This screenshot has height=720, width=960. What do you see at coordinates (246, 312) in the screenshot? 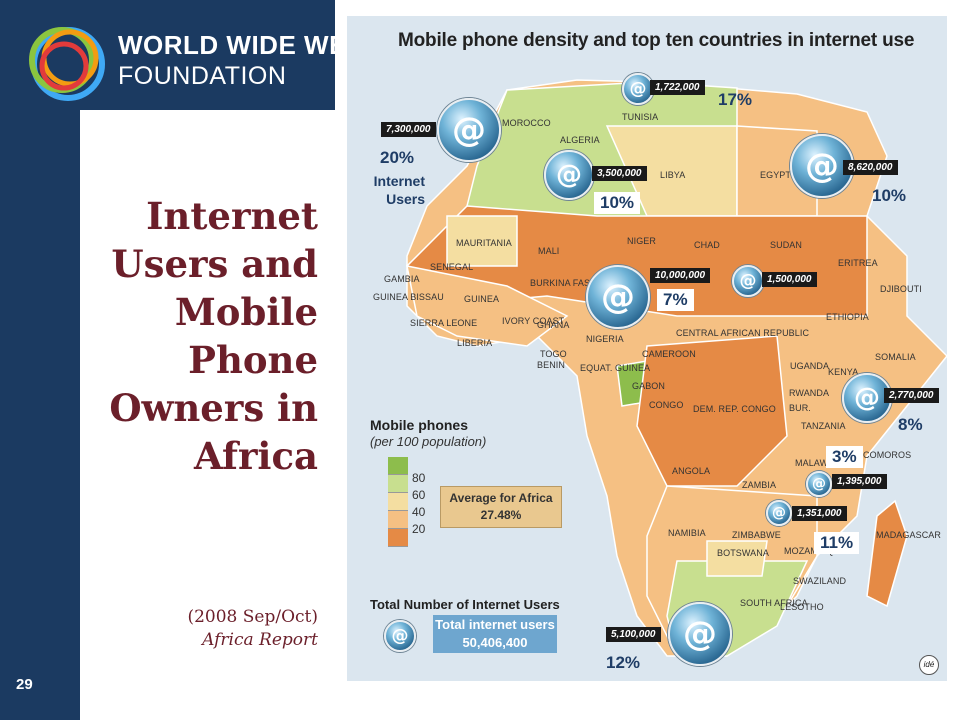
I see `title-line: Mobile` at bounding box center [246, 312].